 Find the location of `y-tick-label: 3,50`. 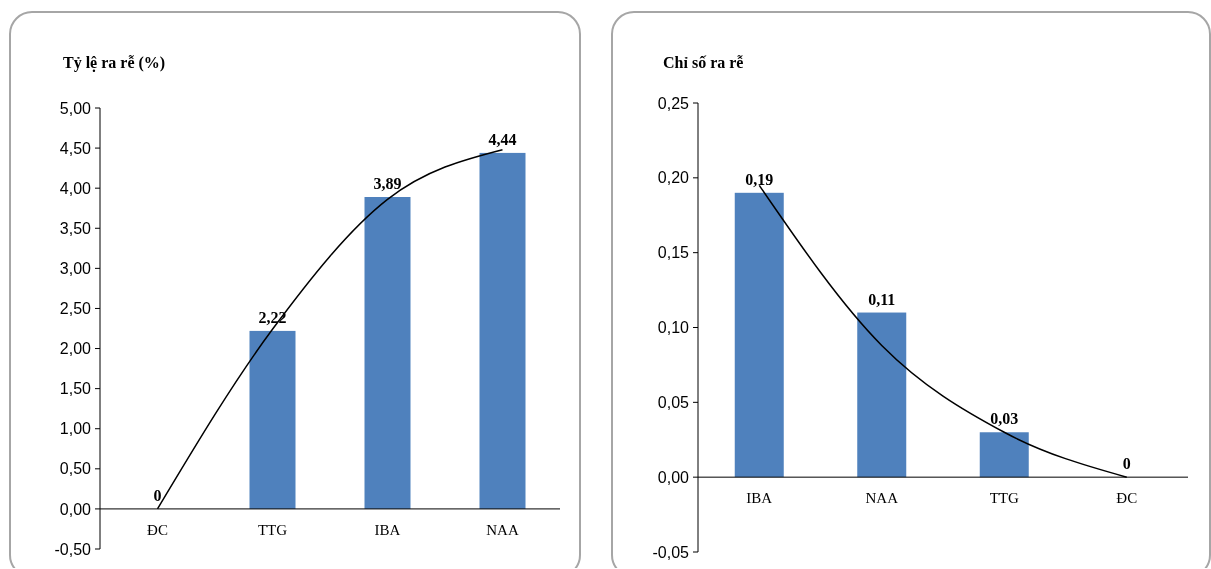

y-tick-label: 3,50 is located at coordinates (75, 228).